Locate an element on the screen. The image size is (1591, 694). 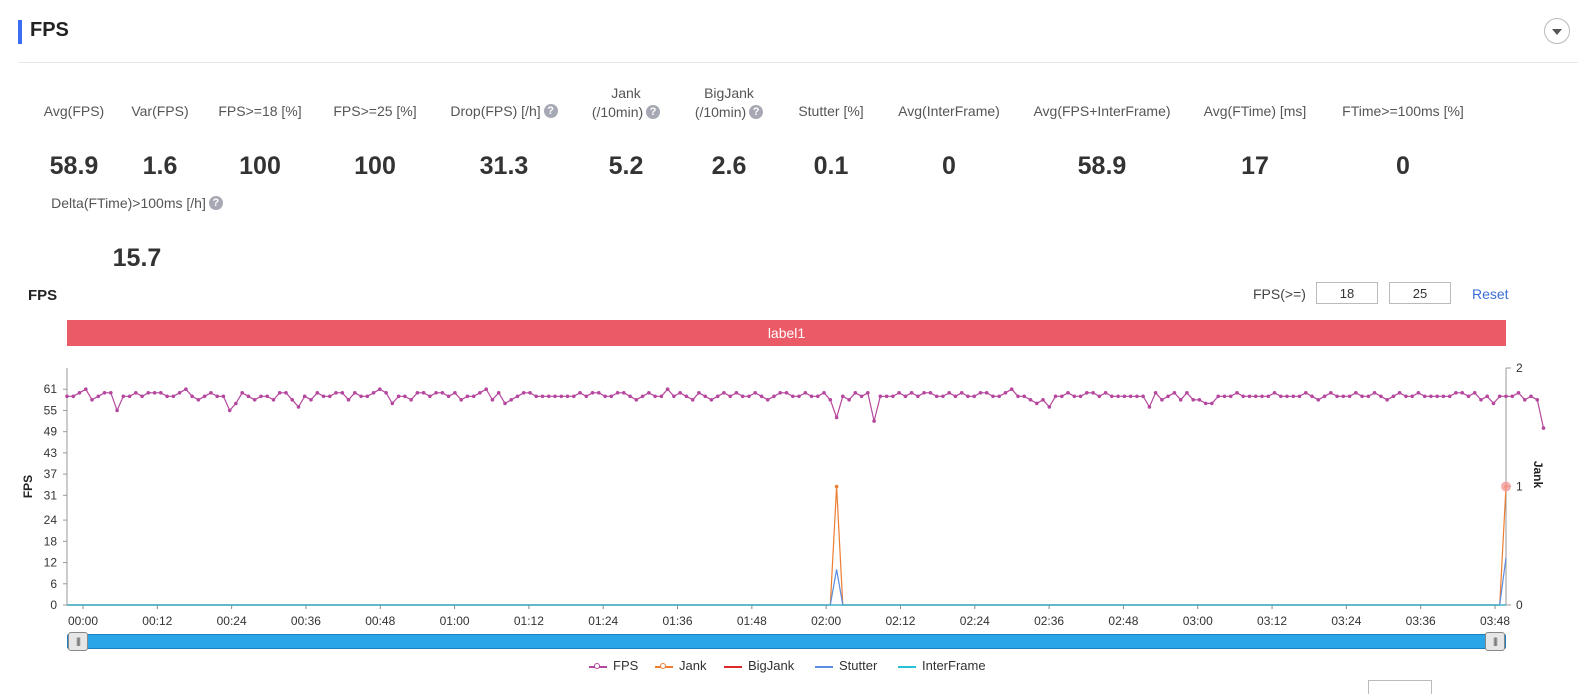
reset-link: Reset is located at coordinates (1490, 294).